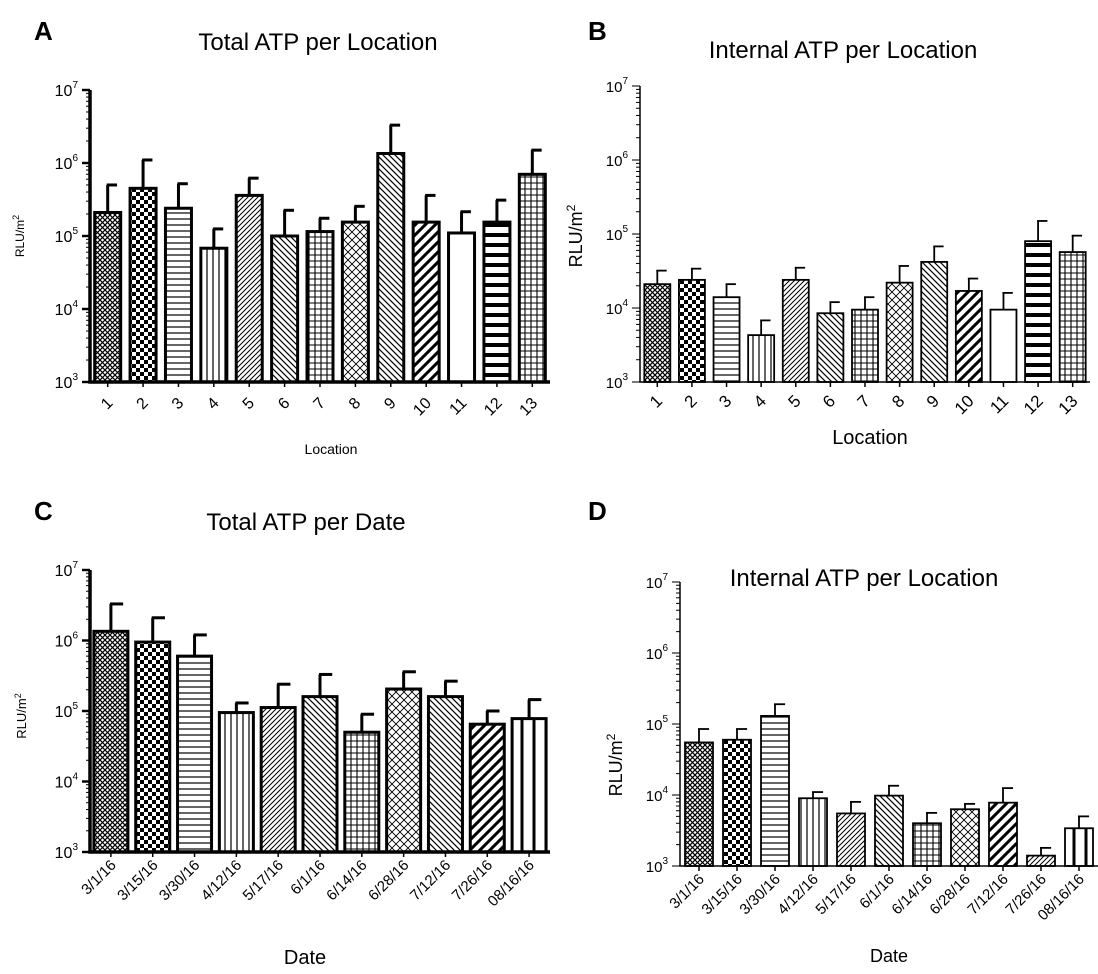  What do you see at coordinates (43, 511) in the screenshot?
I see `panel-letter: C` at bounding box center [43, 511].